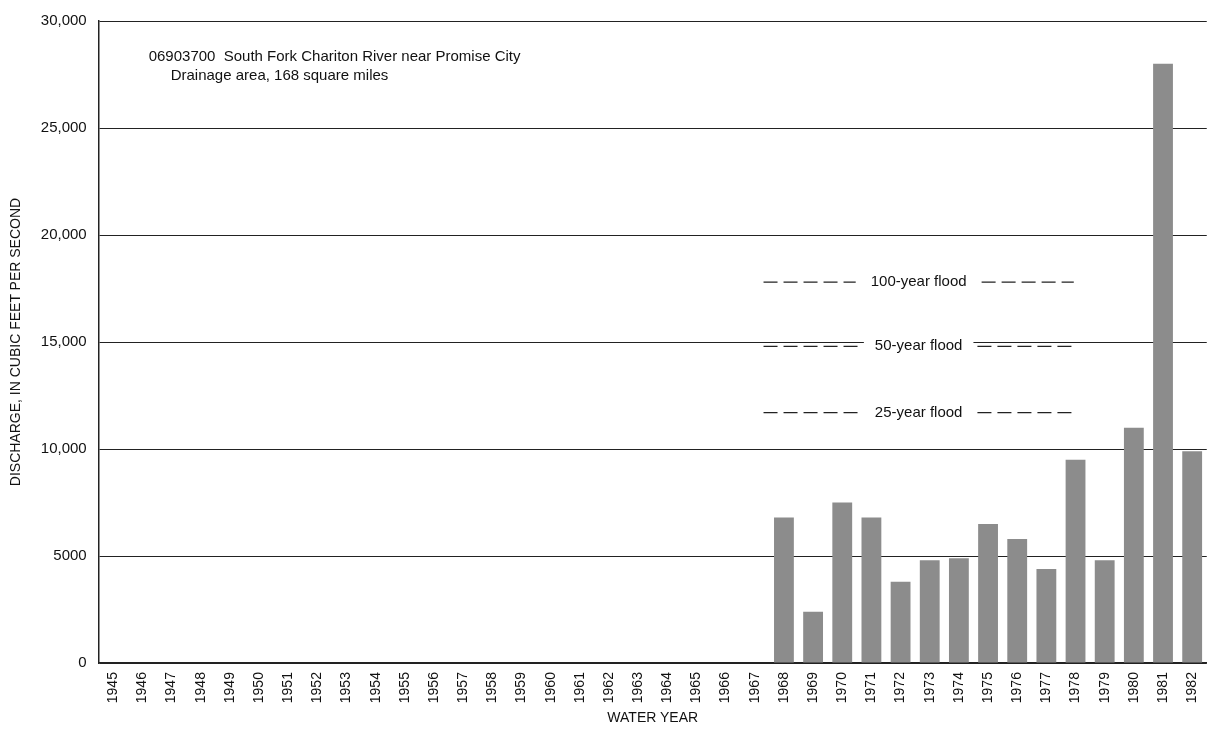 This screenshot has height=735, width=1212. Describe the element at coordinates (957, 687) in the screenshot. I see `x-tick-label: 1974` at that location.